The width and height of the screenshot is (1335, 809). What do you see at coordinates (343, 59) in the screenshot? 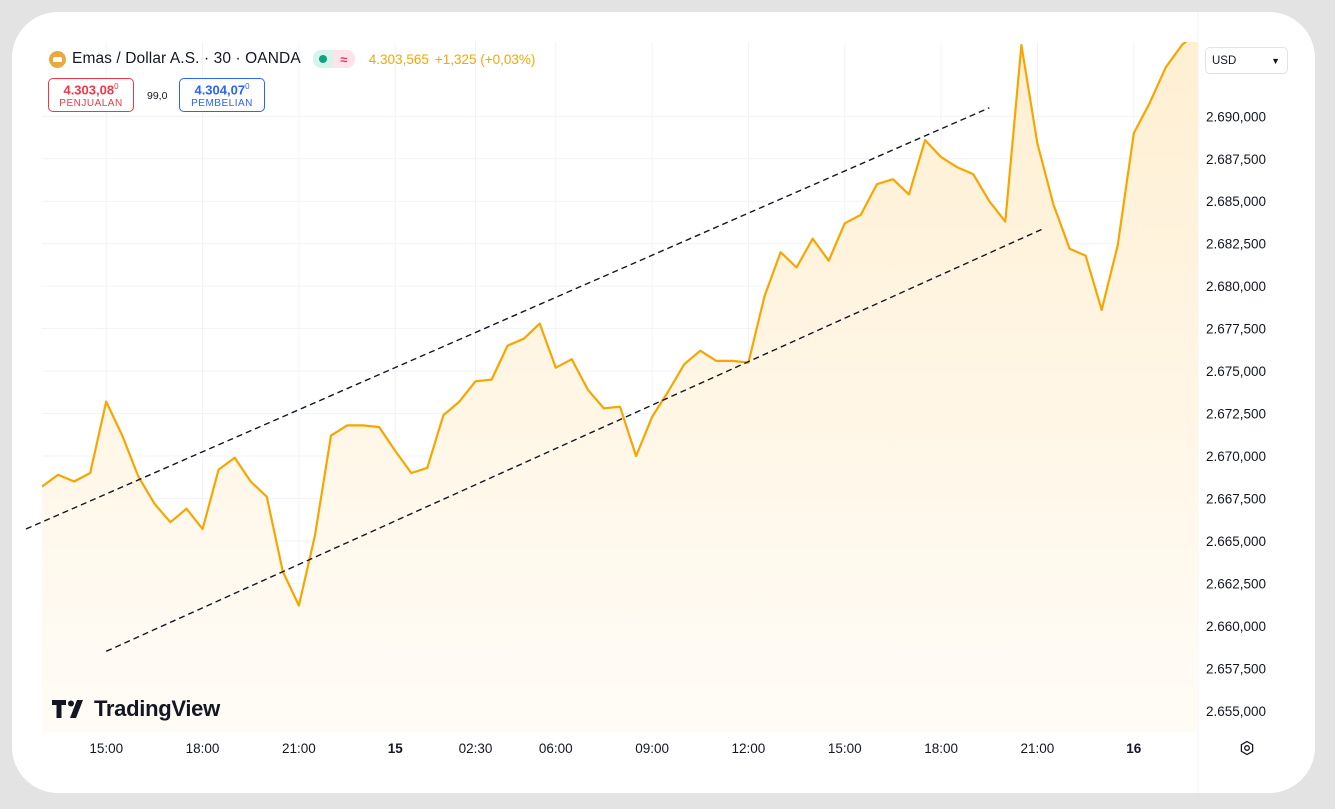
I see `approx-icon: ≈` at bounding box center [343, 59].